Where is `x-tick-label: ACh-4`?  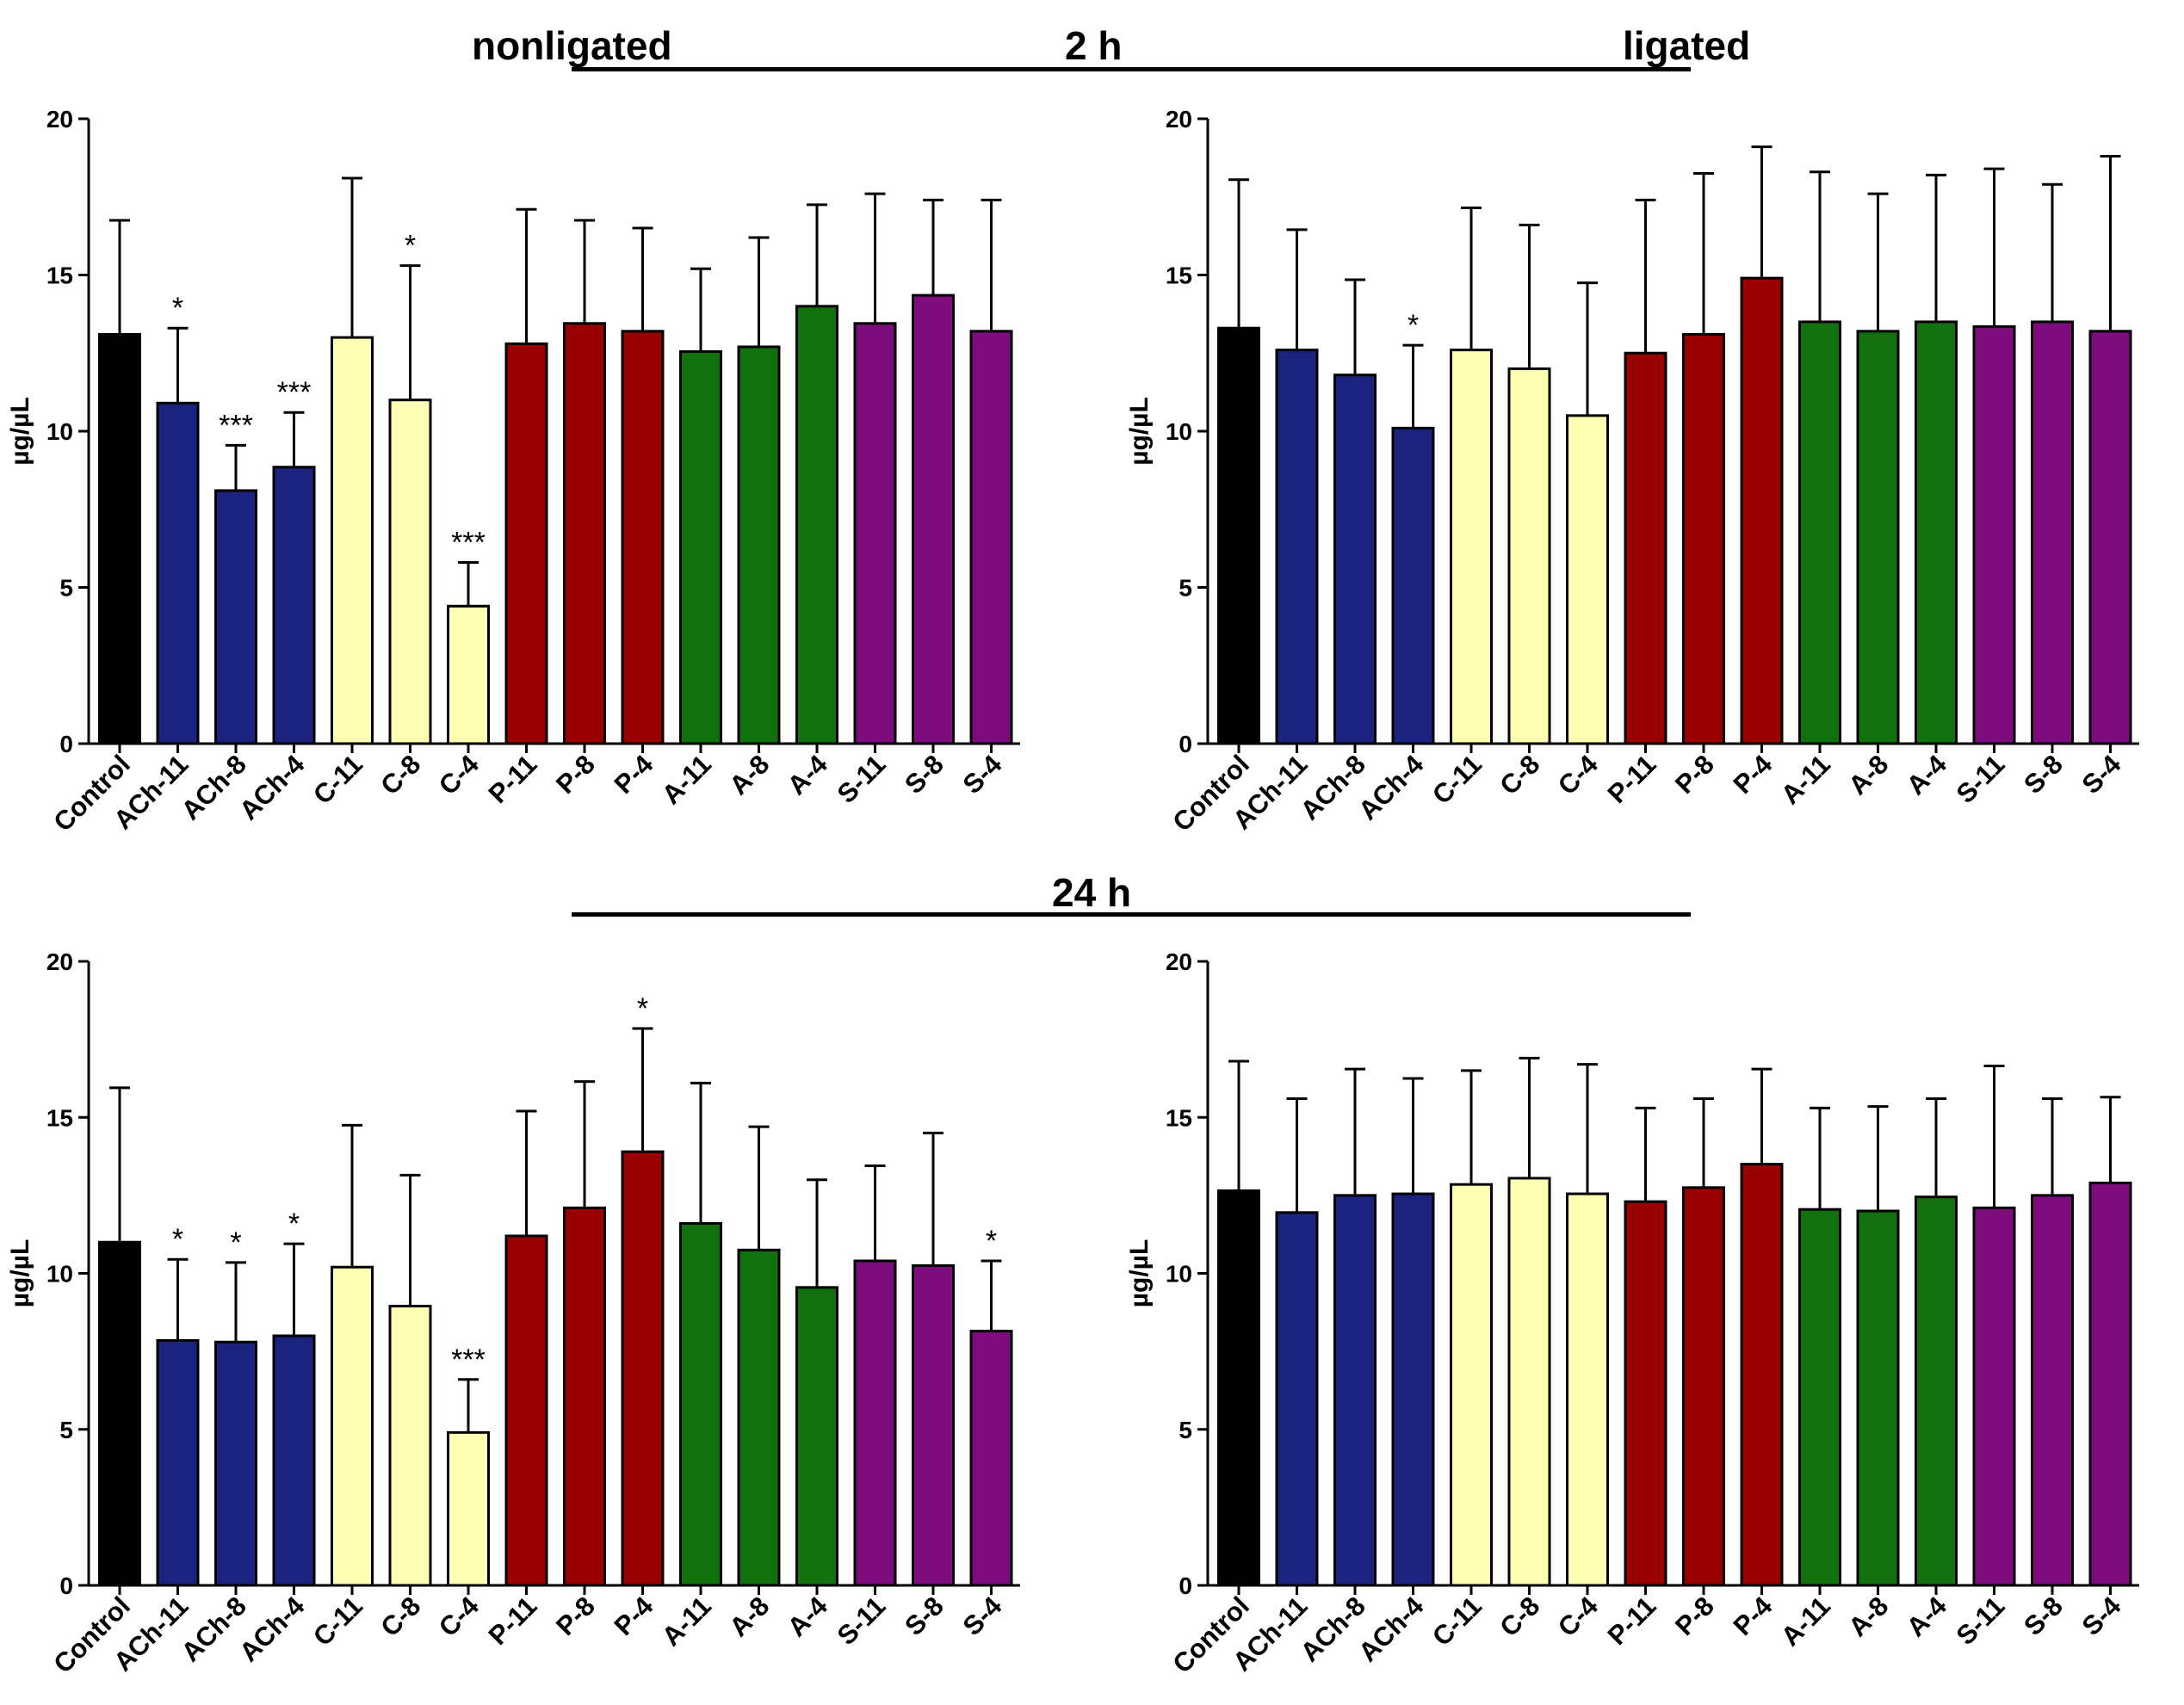 x-tick-label: ACh-4 is located at coordinates (1391, 1629).